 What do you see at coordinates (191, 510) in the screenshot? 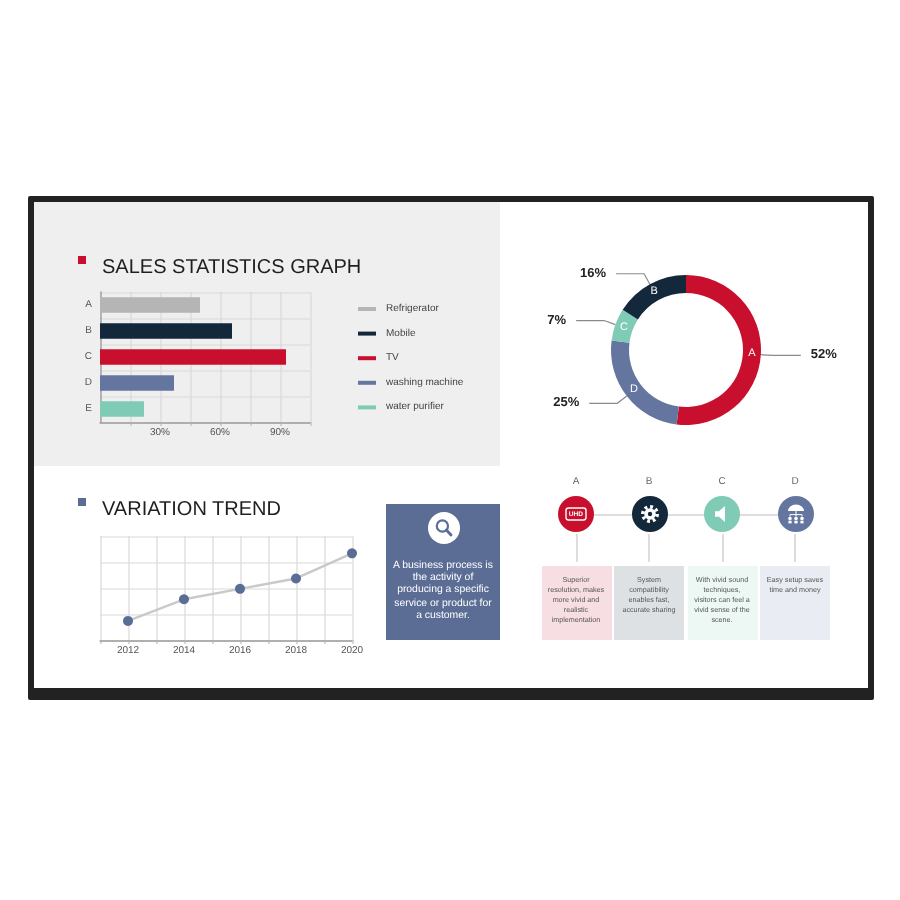
I see `chart-title: VARIATION TREND` at bounding box center [191, 510].